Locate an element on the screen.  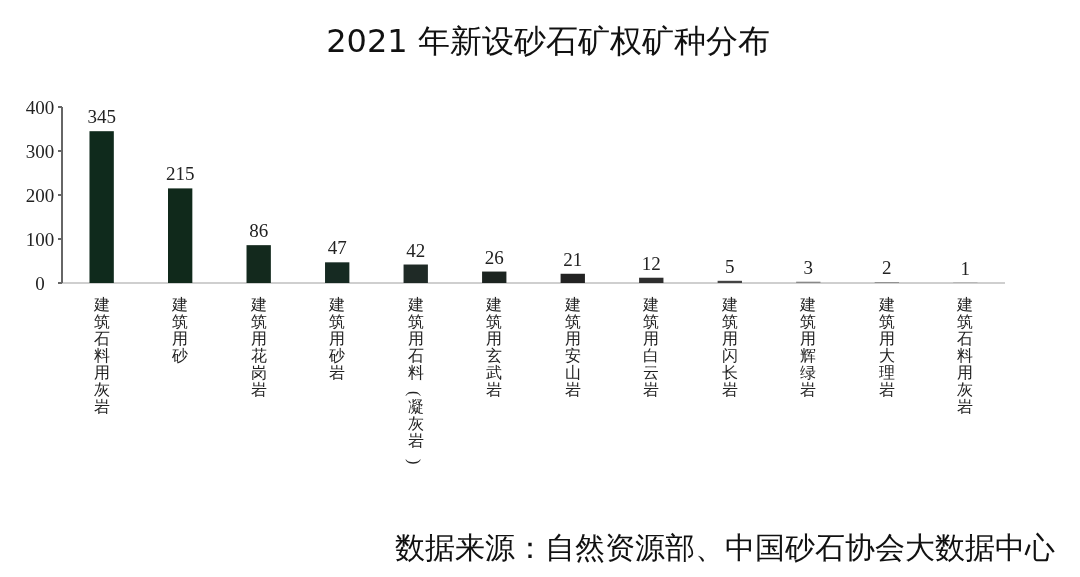
data-label: 345 is located at coordinates (101, 117).